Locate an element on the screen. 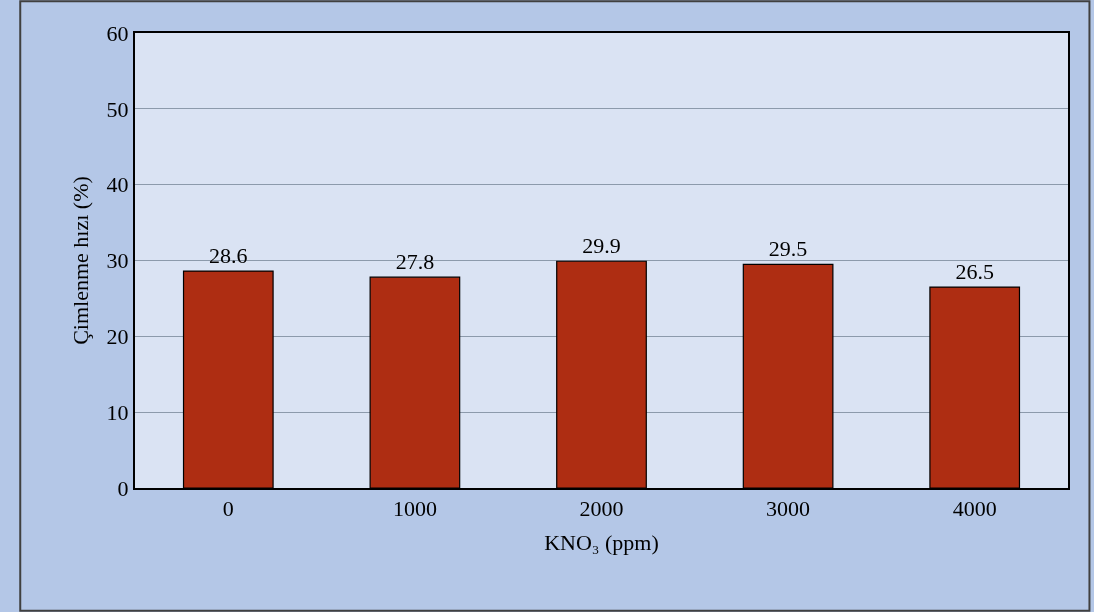 This screenshot has height=612, width=1094. y-tick-label: 50 is located at coordinates (117, 109).